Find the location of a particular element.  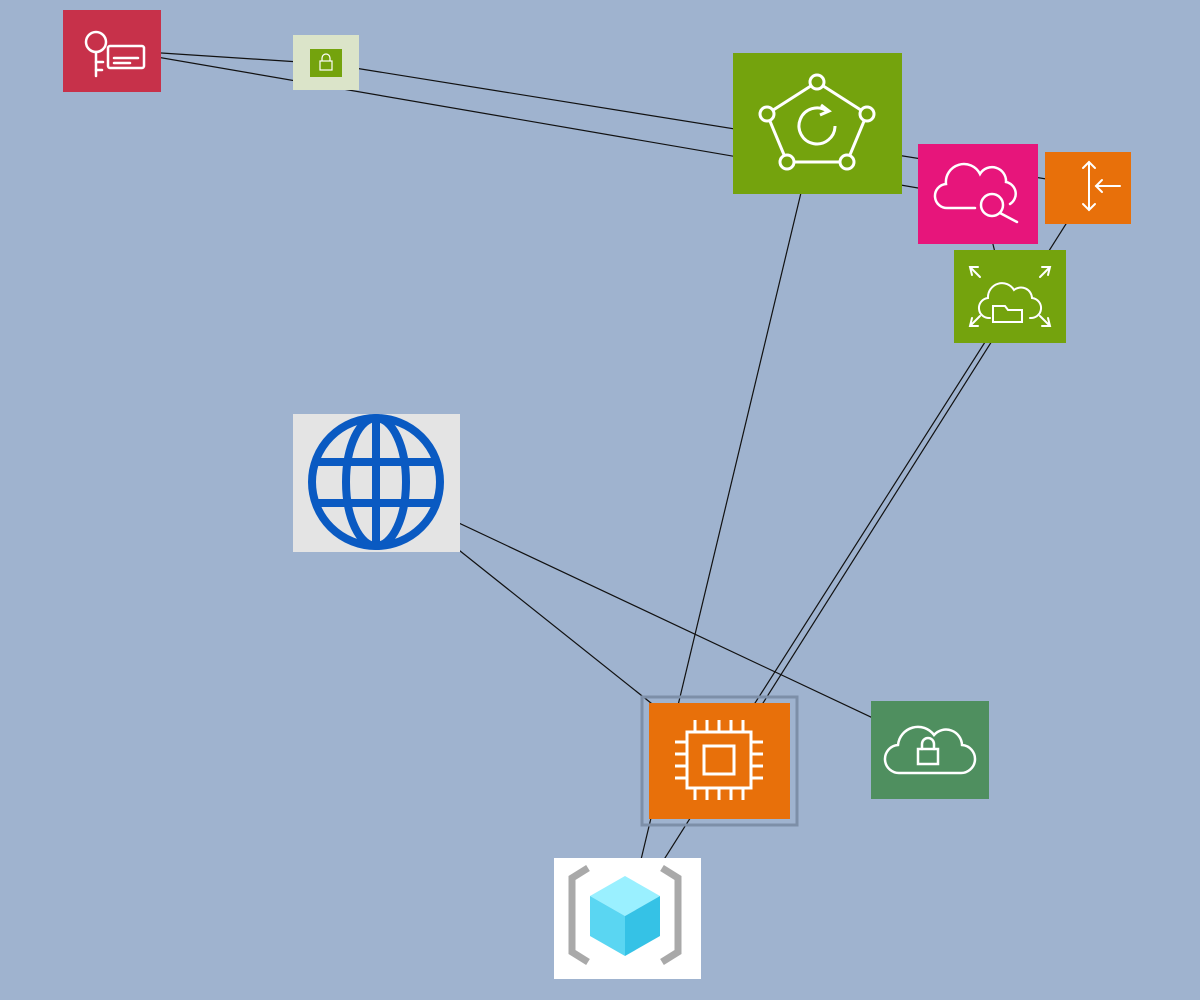

bracket-cube-node is located at coordinates (627, 918).